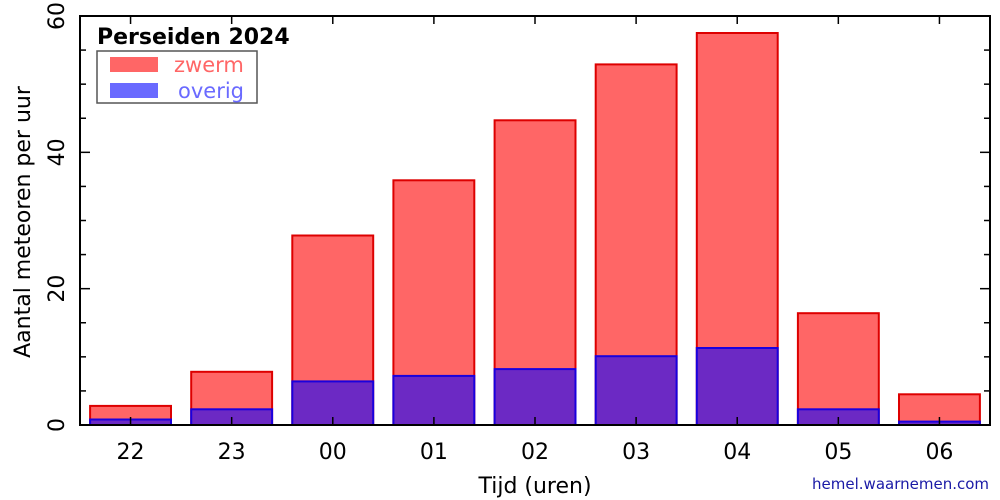 The height and width of the screenshot is (500, 1000). I want to click on credit-text: hemel.waarnemen.com, so click(900, 484).